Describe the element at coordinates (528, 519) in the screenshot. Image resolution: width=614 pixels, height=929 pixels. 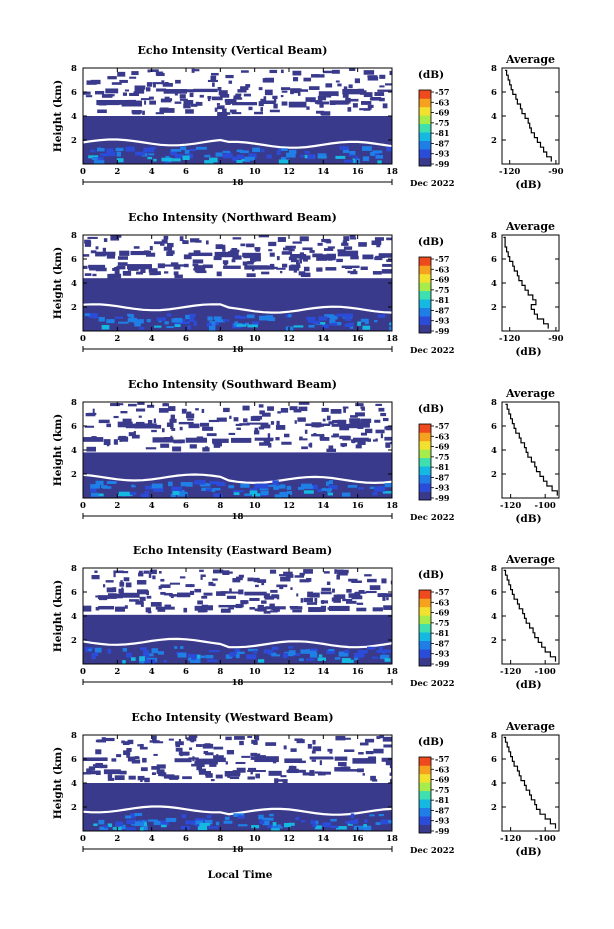
I see `average-x-label: (dB)` at that location.